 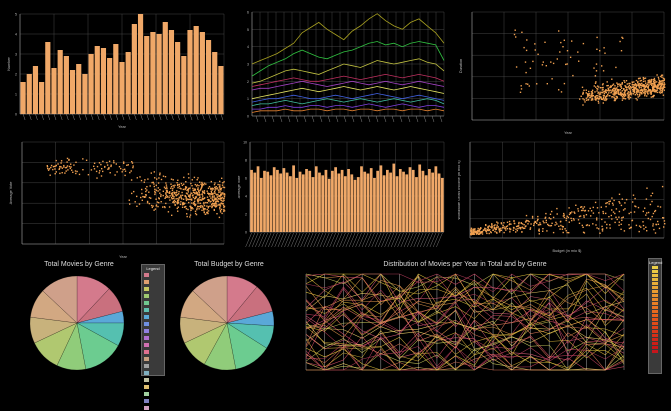 What do you see at coordinates (655, 339) in the screenshot?
I see `legend-swatch` at bounding box center [655, 339].